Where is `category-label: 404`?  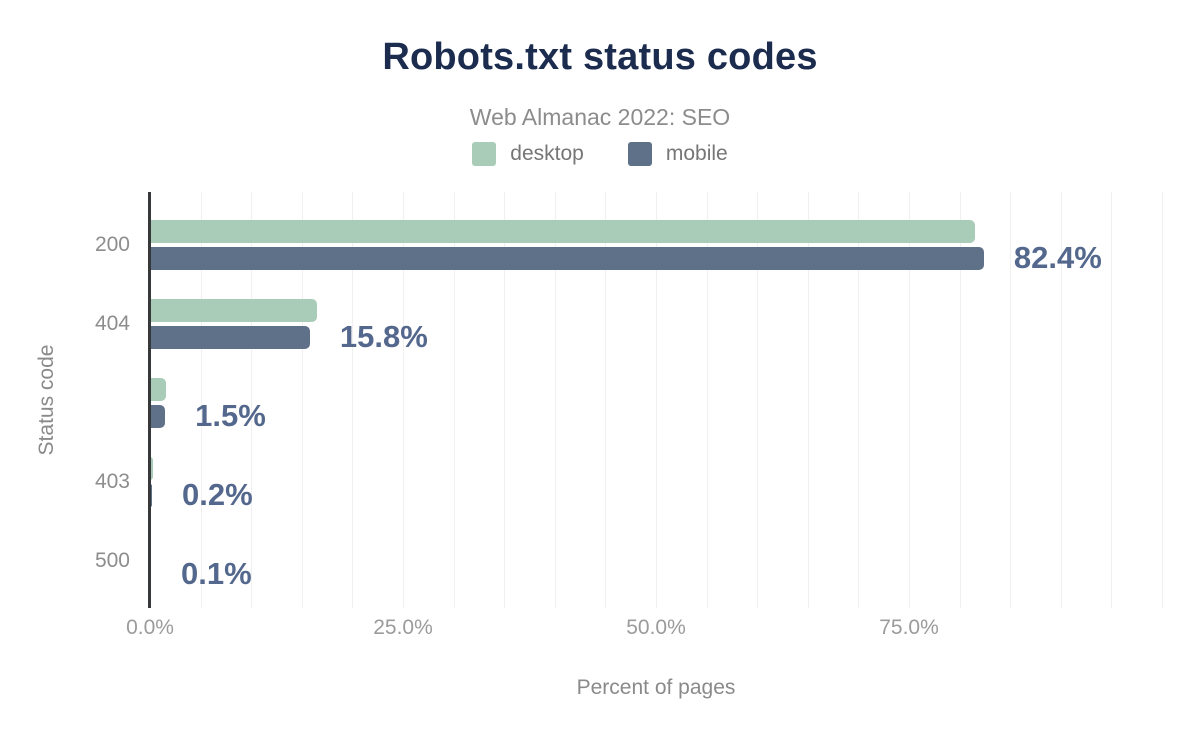
category-label: 404 is located at coordinates (112, 323).